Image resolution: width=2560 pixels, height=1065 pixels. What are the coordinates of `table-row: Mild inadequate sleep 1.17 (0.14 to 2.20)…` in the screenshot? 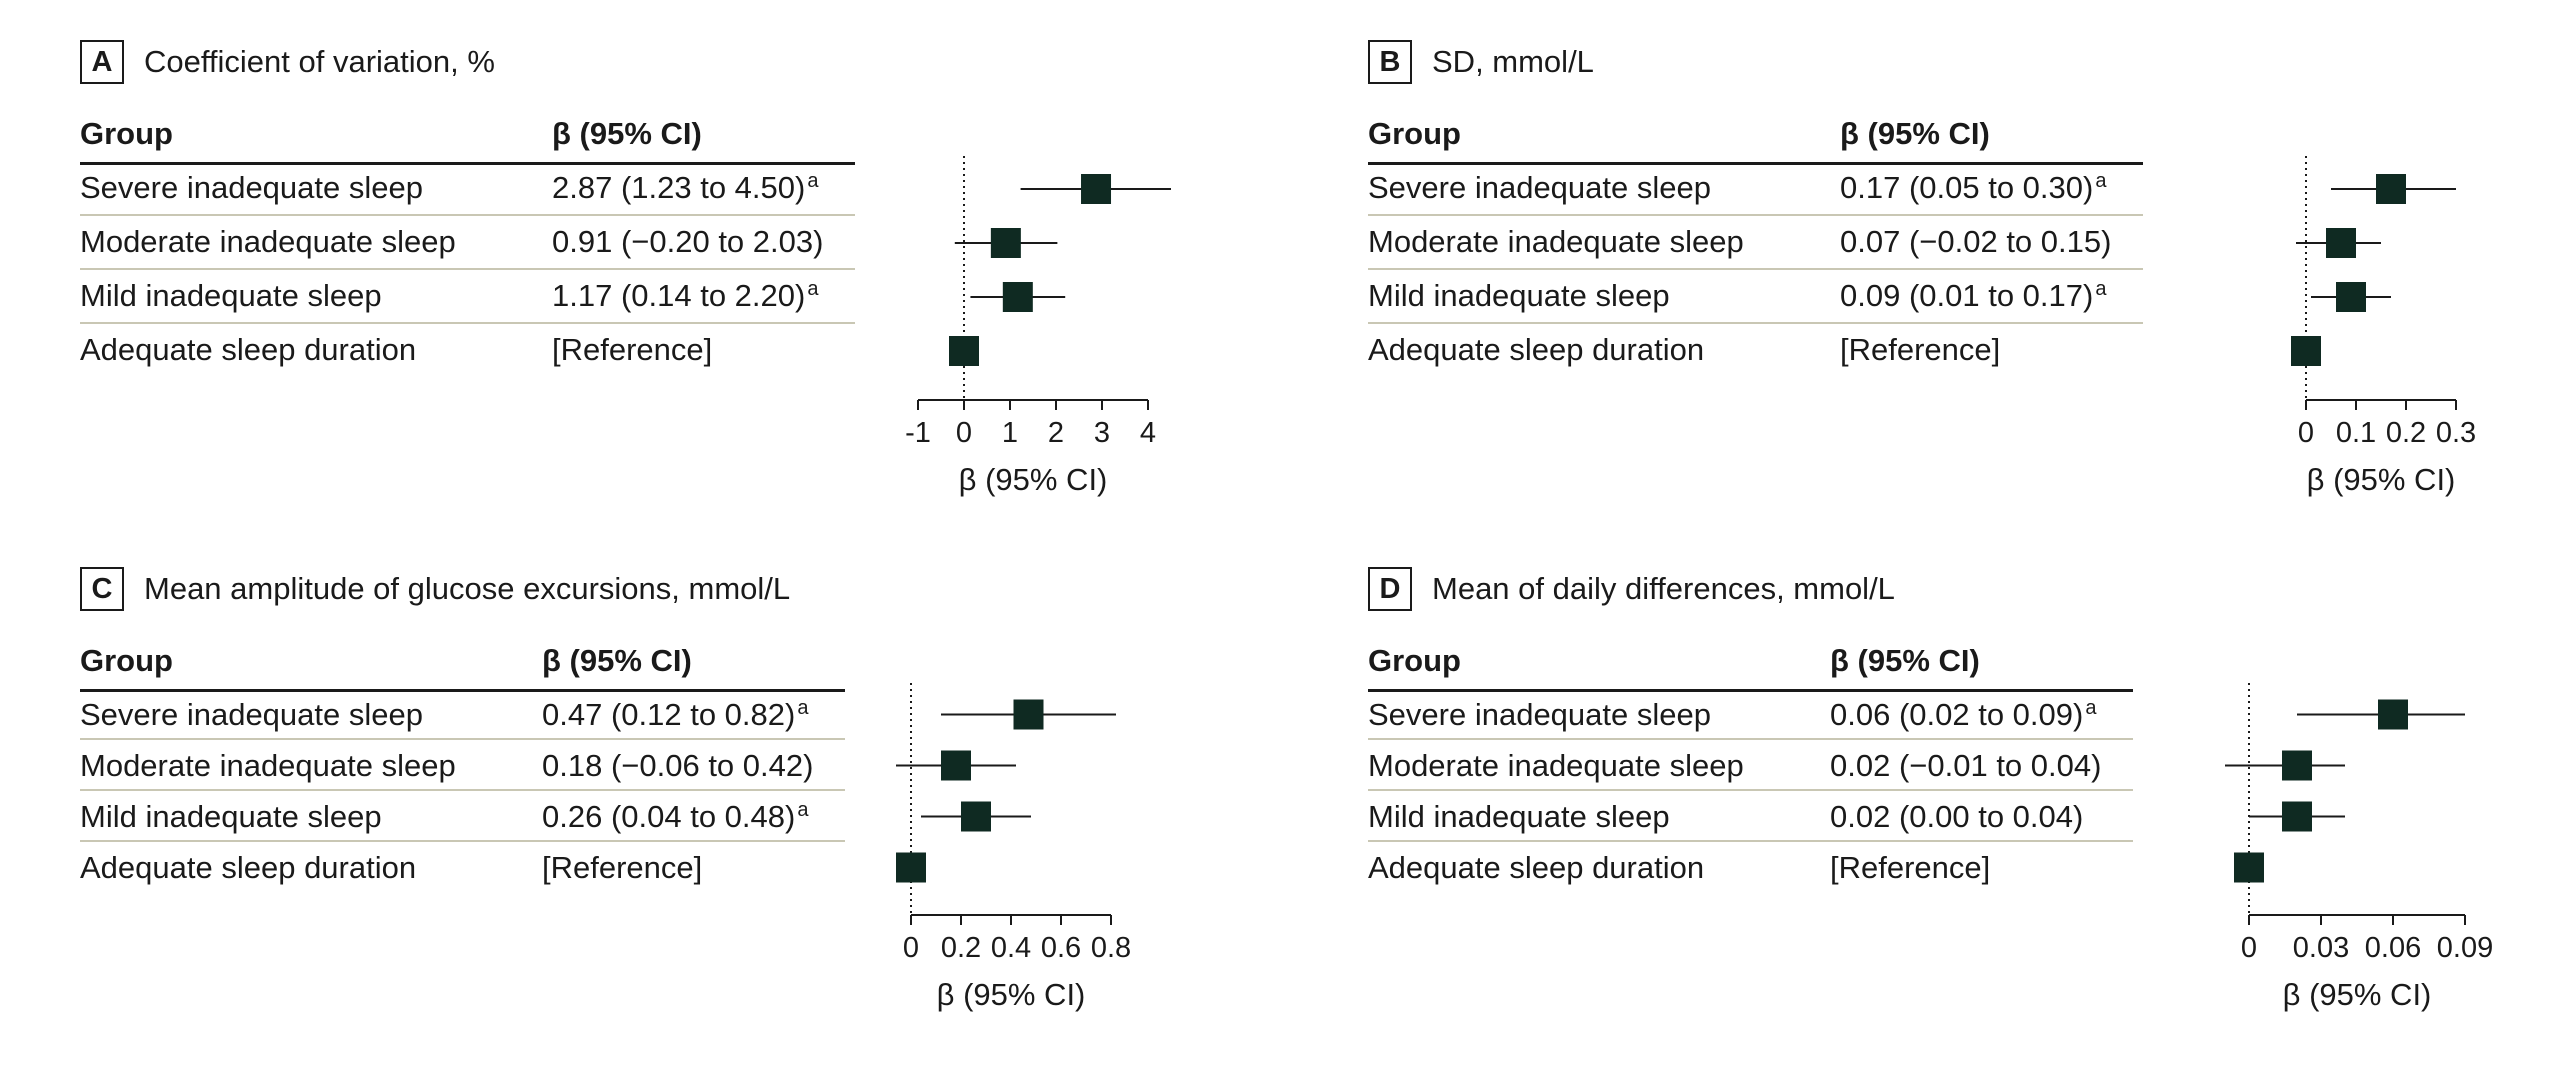 It's located at (467, 297).